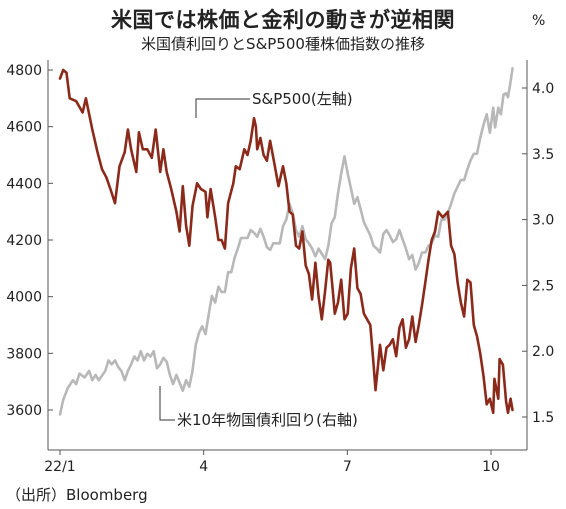 The image size is (566, 509). Describe the element at coordinates (24, 298) in the screenshot. I see `left-tick-label: 4000` at that location.